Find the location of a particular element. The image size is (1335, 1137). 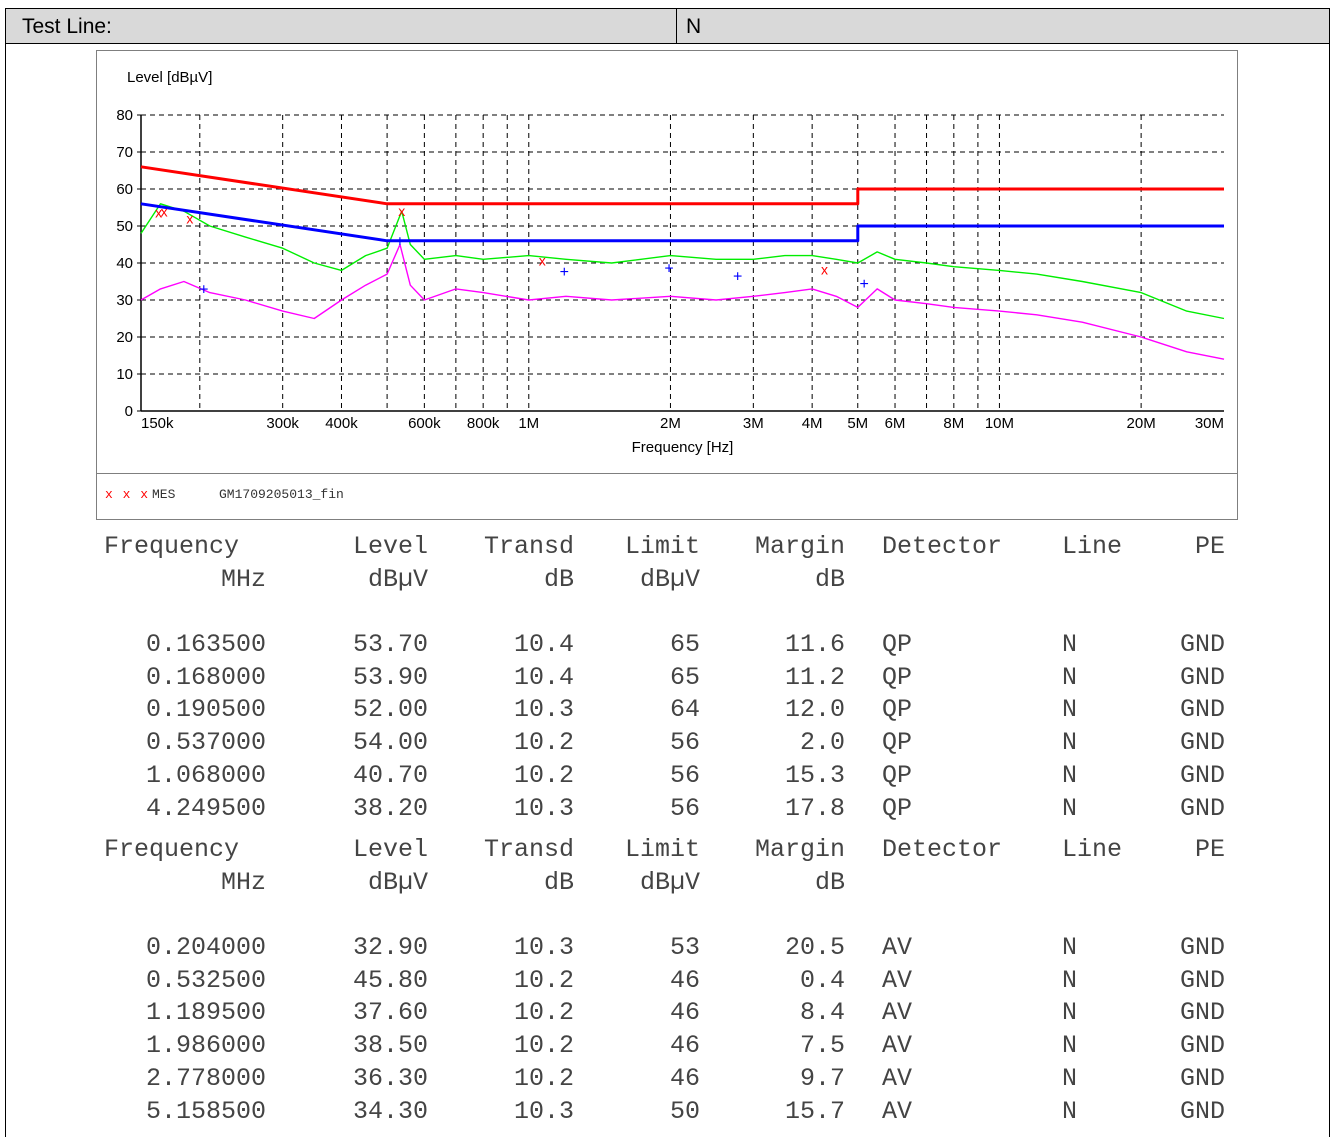

table-cell: 12.0 is located at coordinates (814, 710).